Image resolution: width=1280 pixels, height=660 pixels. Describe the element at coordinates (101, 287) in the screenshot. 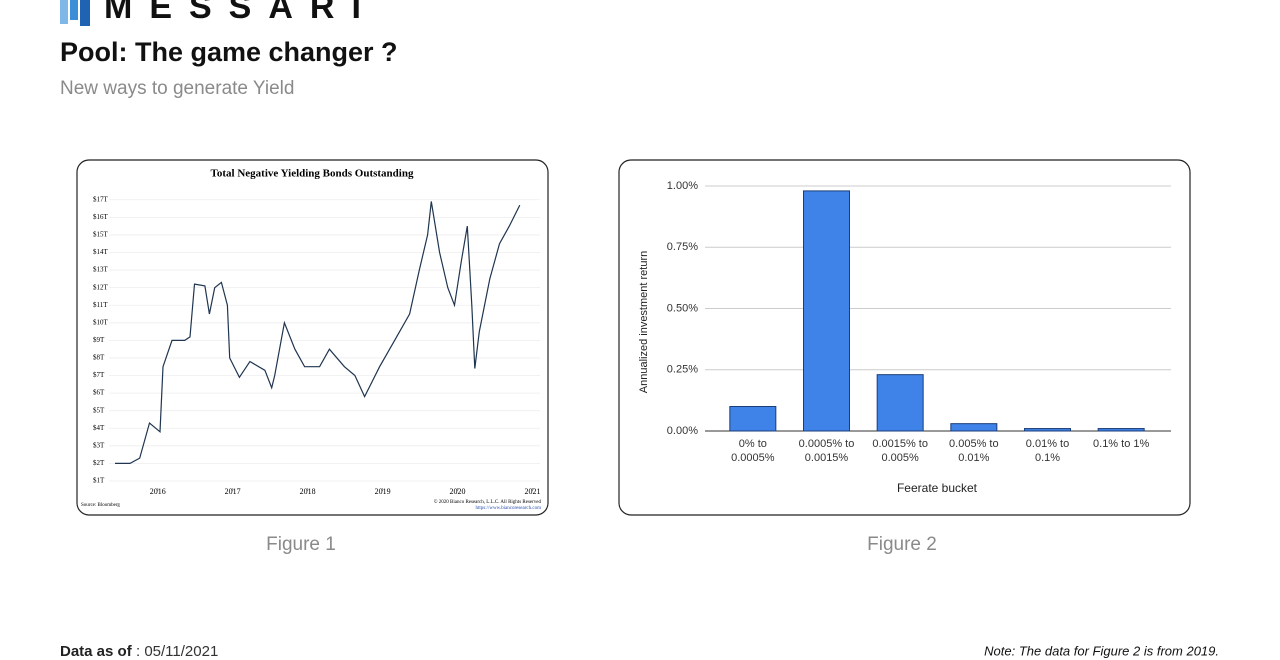

I see `y-tick-label: $12T` at that location.